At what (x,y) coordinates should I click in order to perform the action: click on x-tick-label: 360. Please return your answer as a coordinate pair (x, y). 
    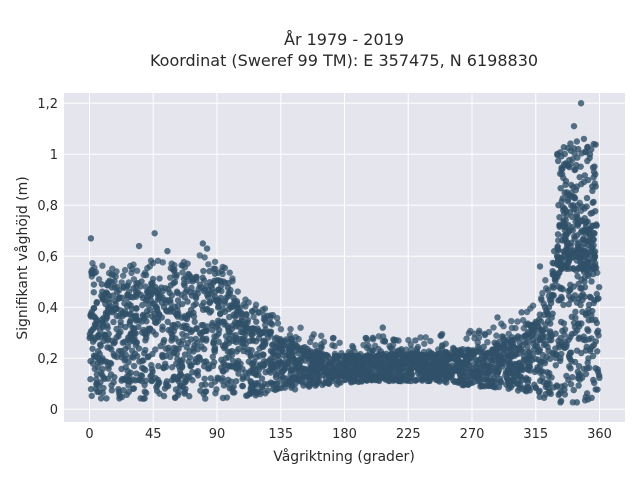
    Looking at the image, I should click on (599, 434).